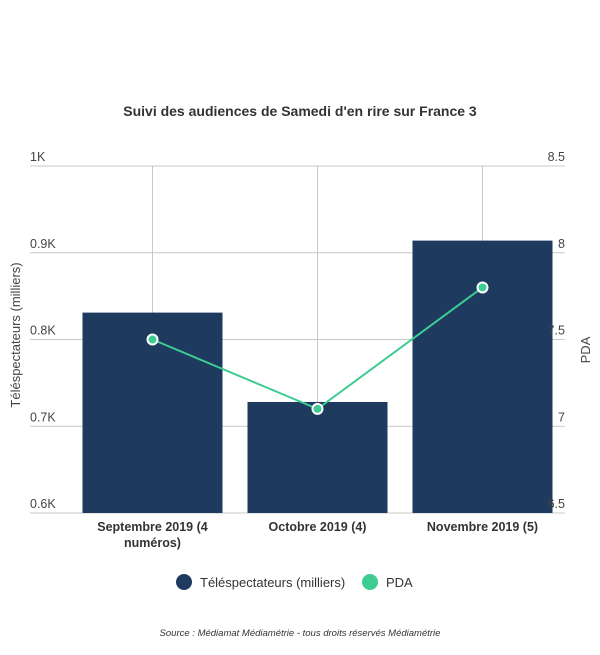 The width and height of the screenshot is (600, 655). What do you see at coordinates (561, 244) in the screenshot?
I see `y-tick-label-right: 8` at bounding box center [561, 244].